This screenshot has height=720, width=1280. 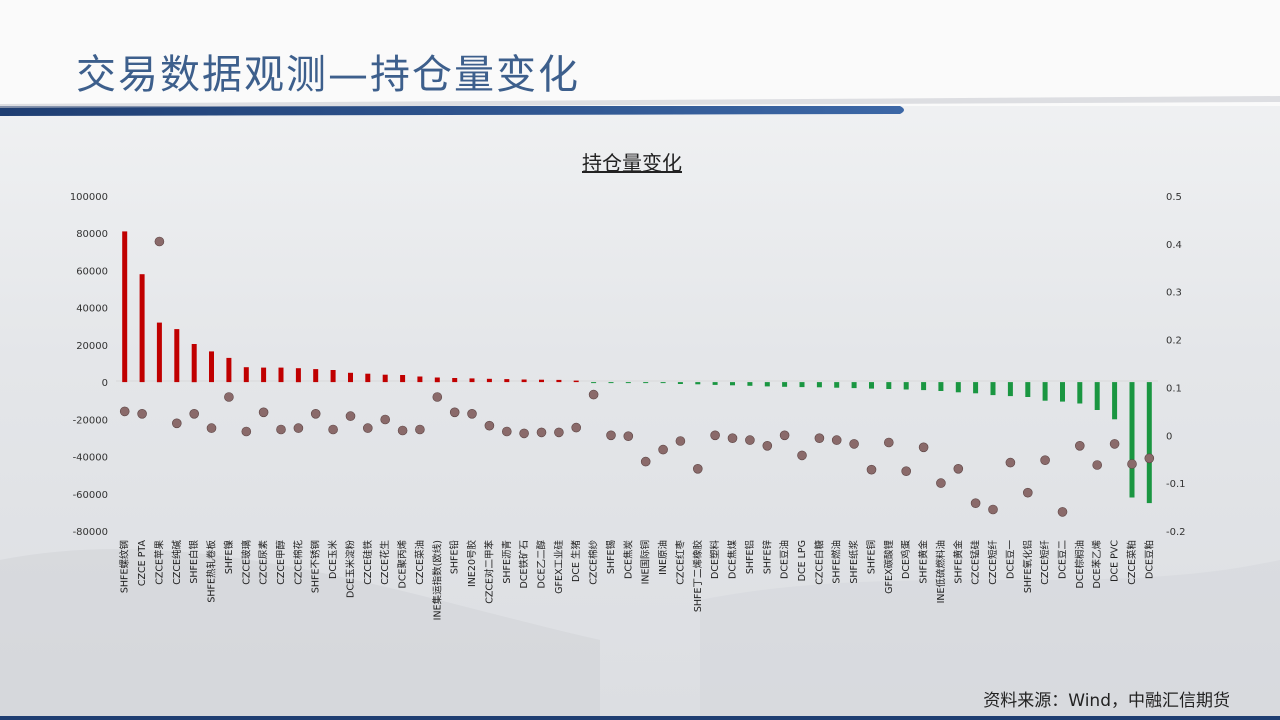 What do you see at coordinates (489, 572) in the screenshot?
I see `category-label: CZCE对二甲苯` at bounding box center [489, 572].